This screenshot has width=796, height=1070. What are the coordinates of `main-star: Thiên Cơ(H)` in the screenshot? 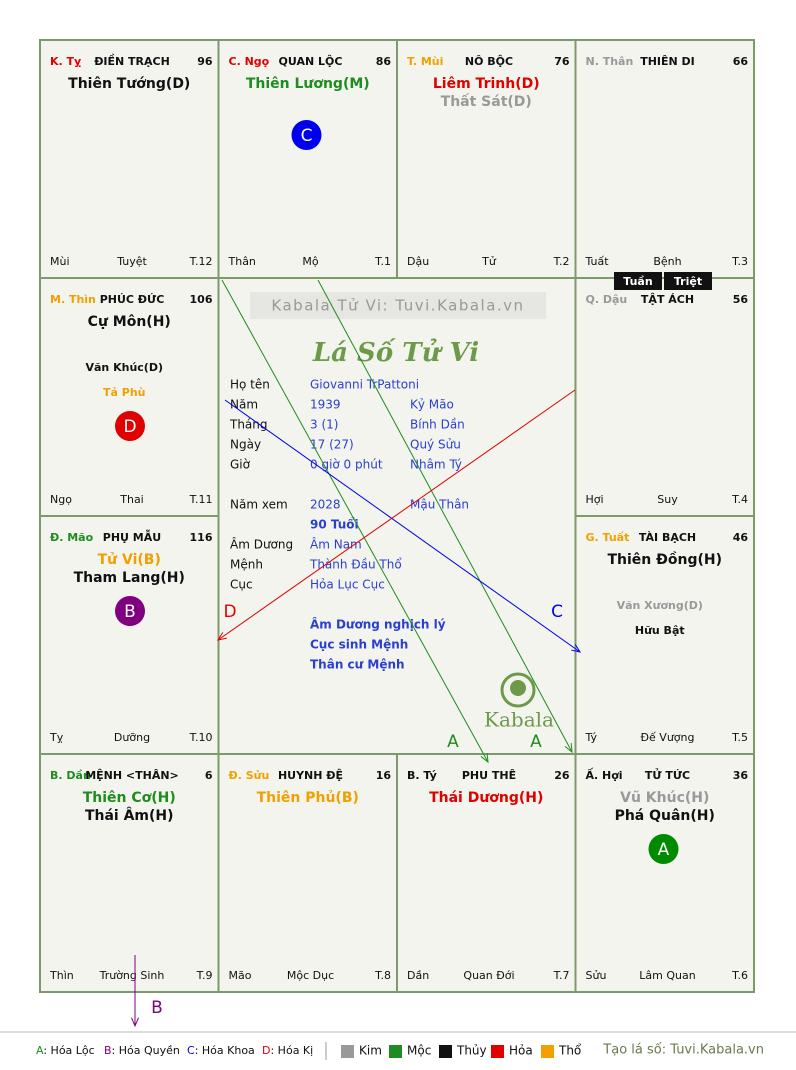 It's located at (129, 798).